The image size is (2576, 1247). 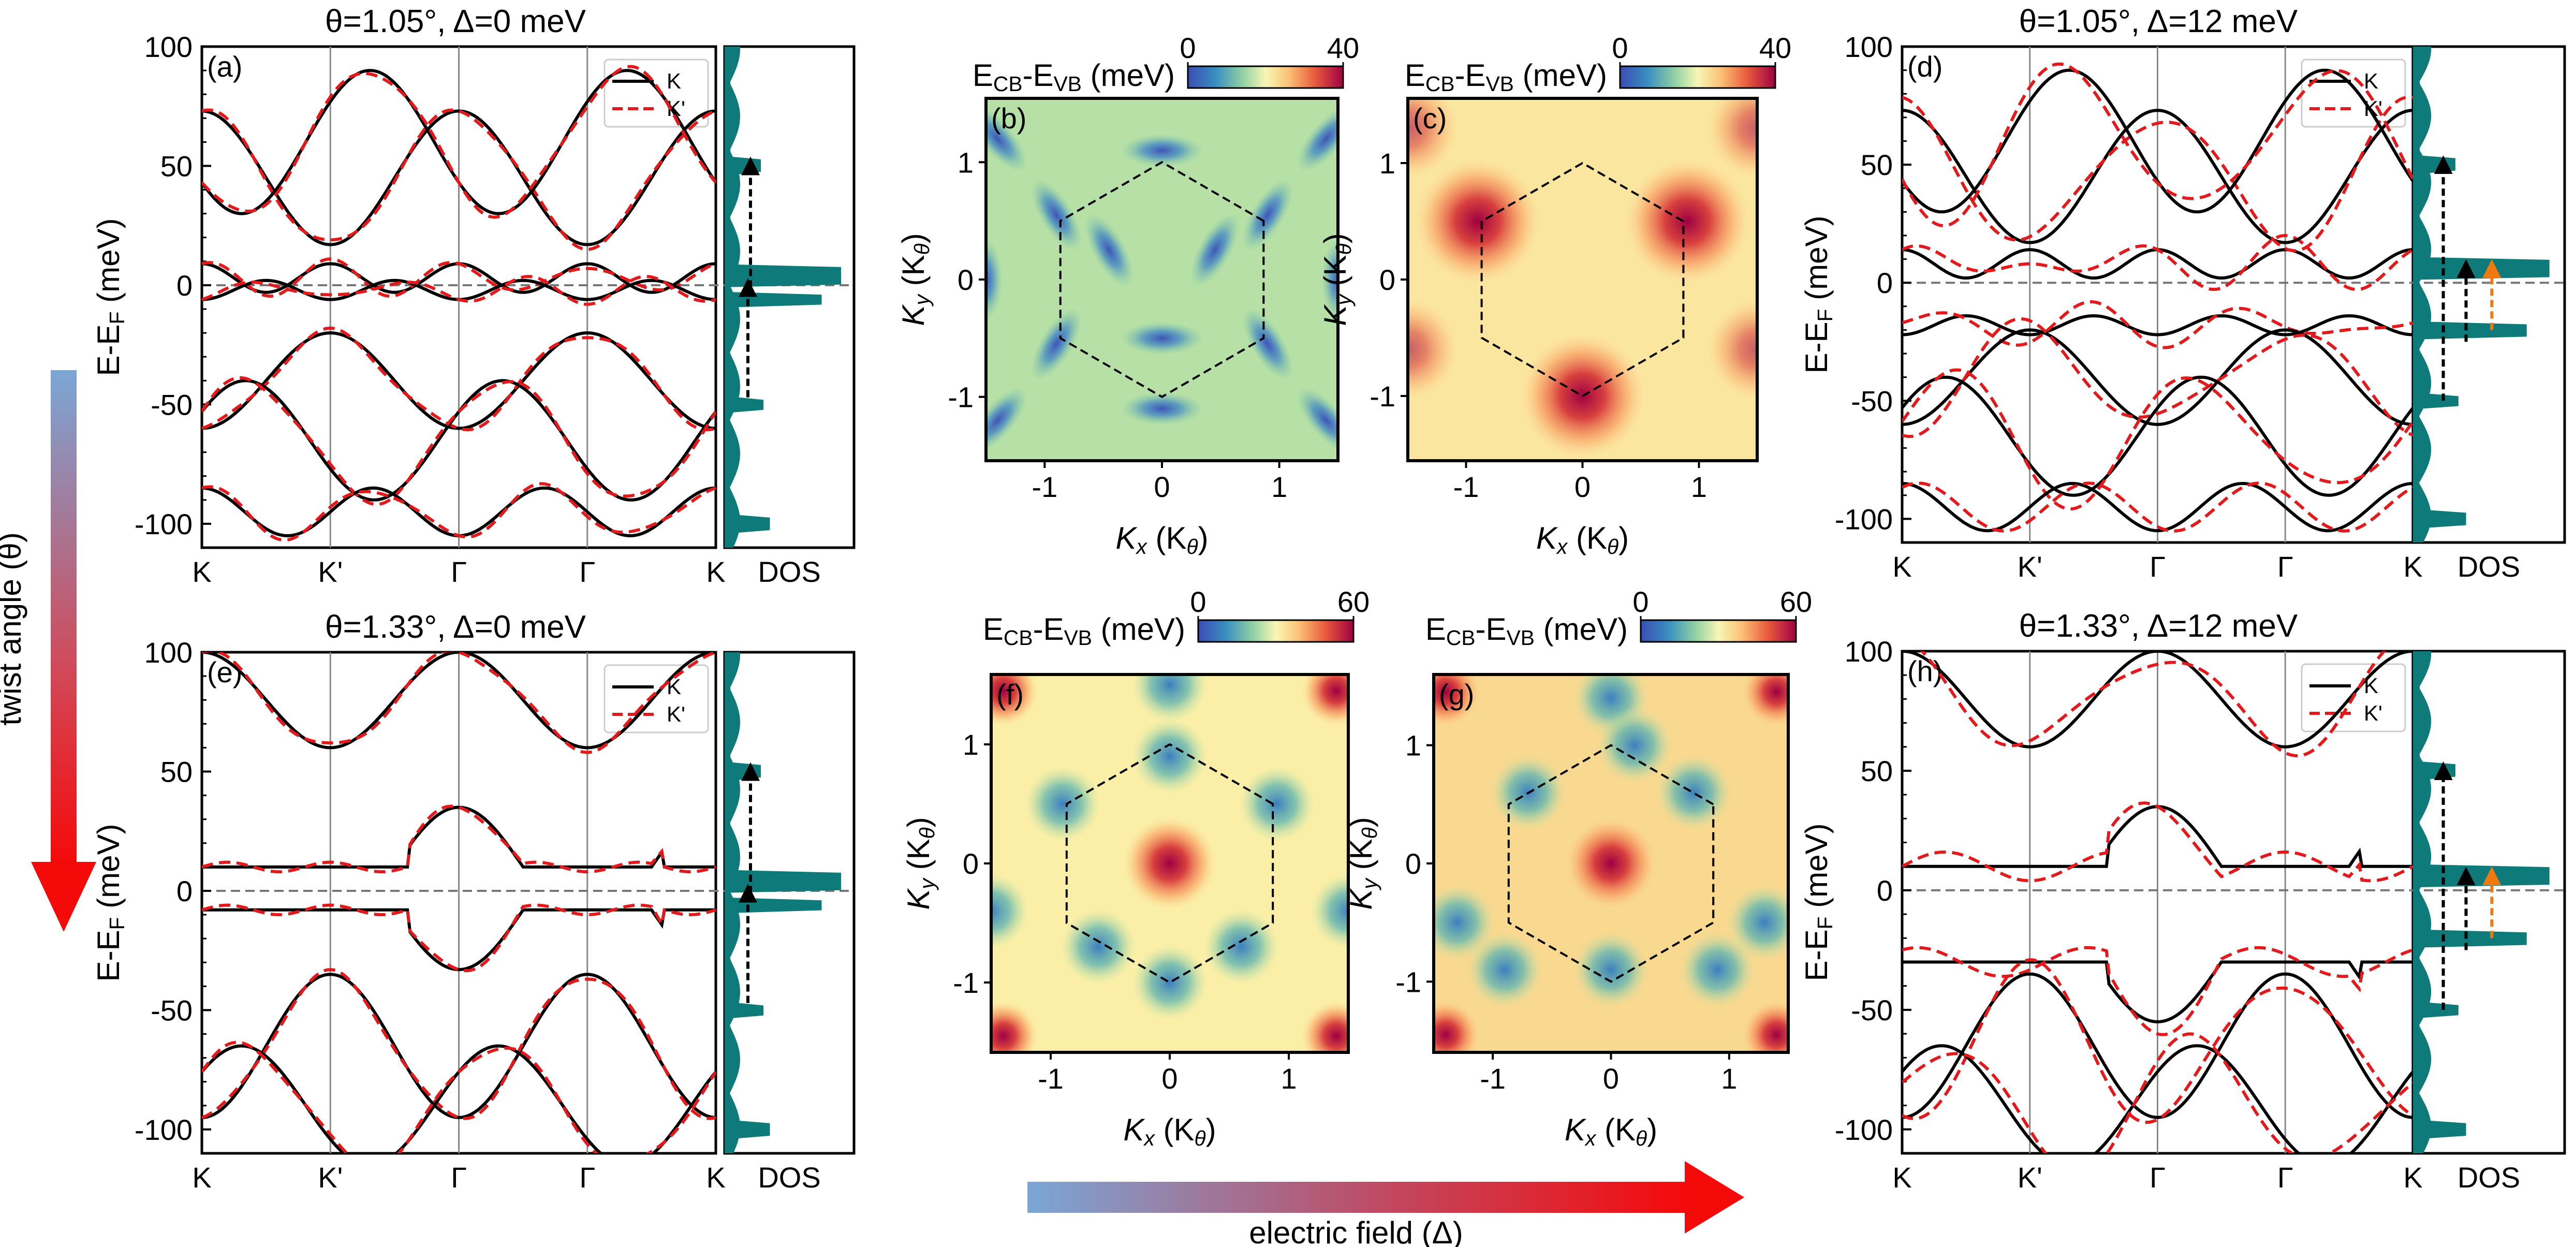 What do you see at coordinates (64, 897) in the screenshot?
I see `twist-angle-arrow-head` at bounding box center [64, 897].